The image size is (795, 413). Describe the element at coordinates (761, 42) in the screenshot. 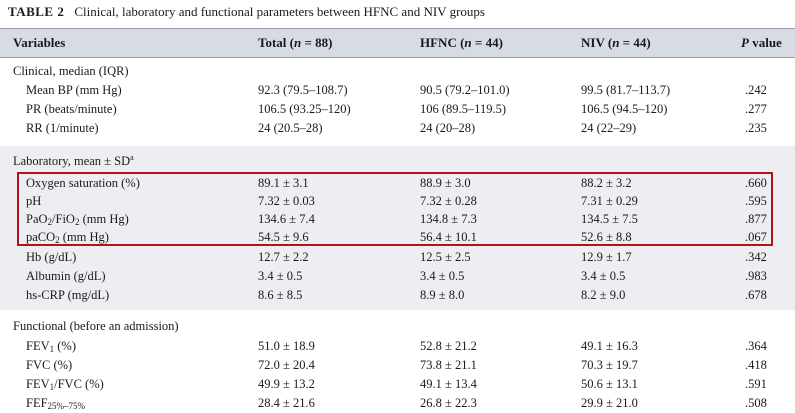

I see `header-p-value: P value` at that location.